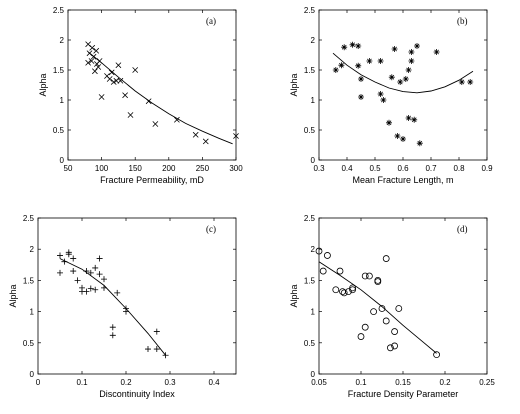  What do you see at coordinates (68, 168) in the screenshot?
I see `x-tick-label: 50` at bounding box center [68, 168].